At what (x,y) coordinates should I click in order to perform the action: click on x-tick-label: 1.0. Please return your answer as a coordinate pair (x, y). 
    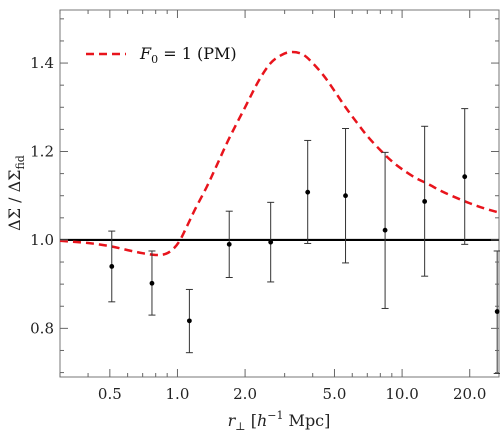
    Looking at the image, I should click on (178, 394).